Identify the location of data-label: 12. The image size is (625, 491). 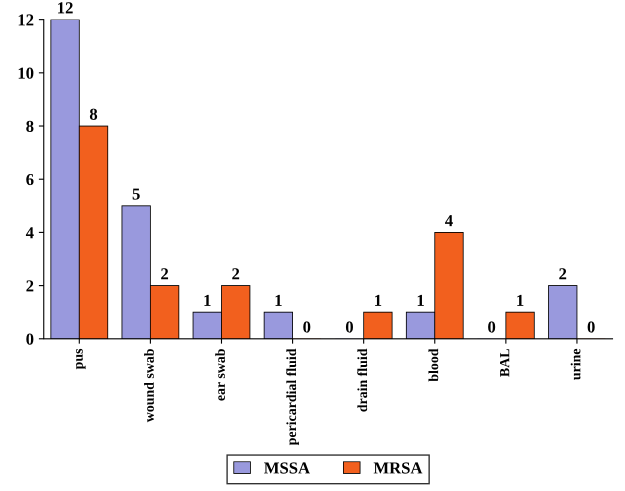
(65, 8).